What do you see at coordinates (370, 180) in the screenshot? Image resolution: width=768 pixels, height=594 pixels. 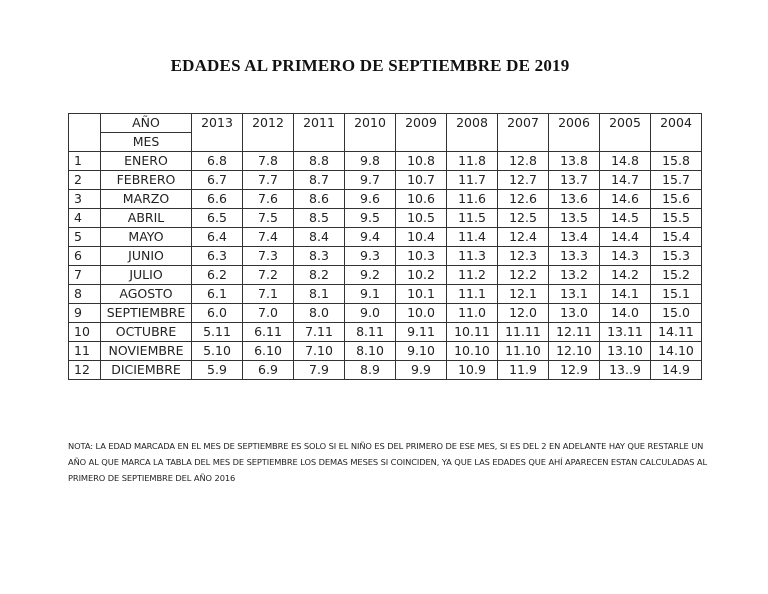 I see `age-cell: 9.7` at bounding box center [370, 180].